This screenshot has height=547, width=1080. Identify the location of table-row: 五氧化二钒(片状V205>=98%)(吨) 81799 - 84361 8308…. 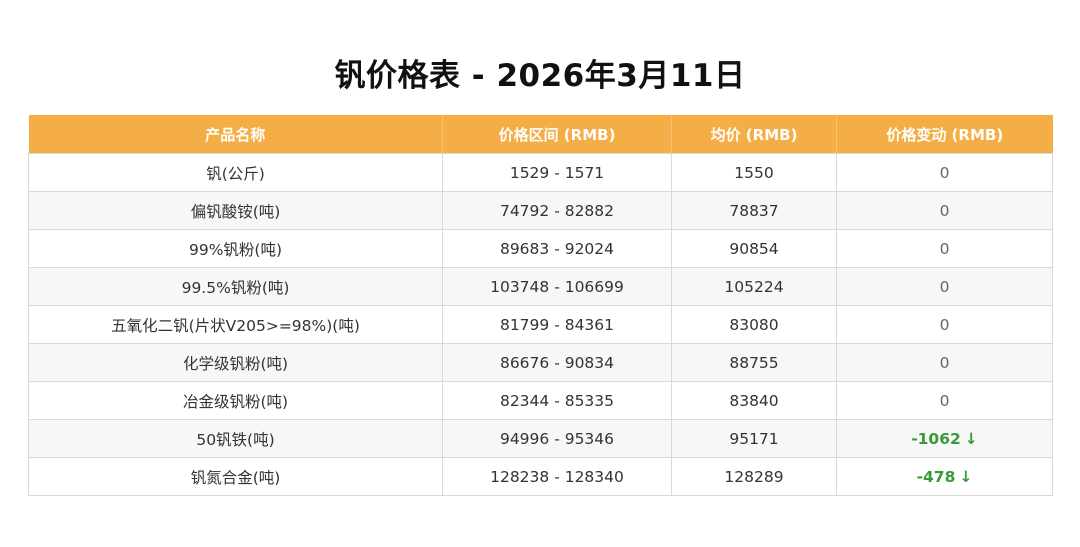
(540, 324).